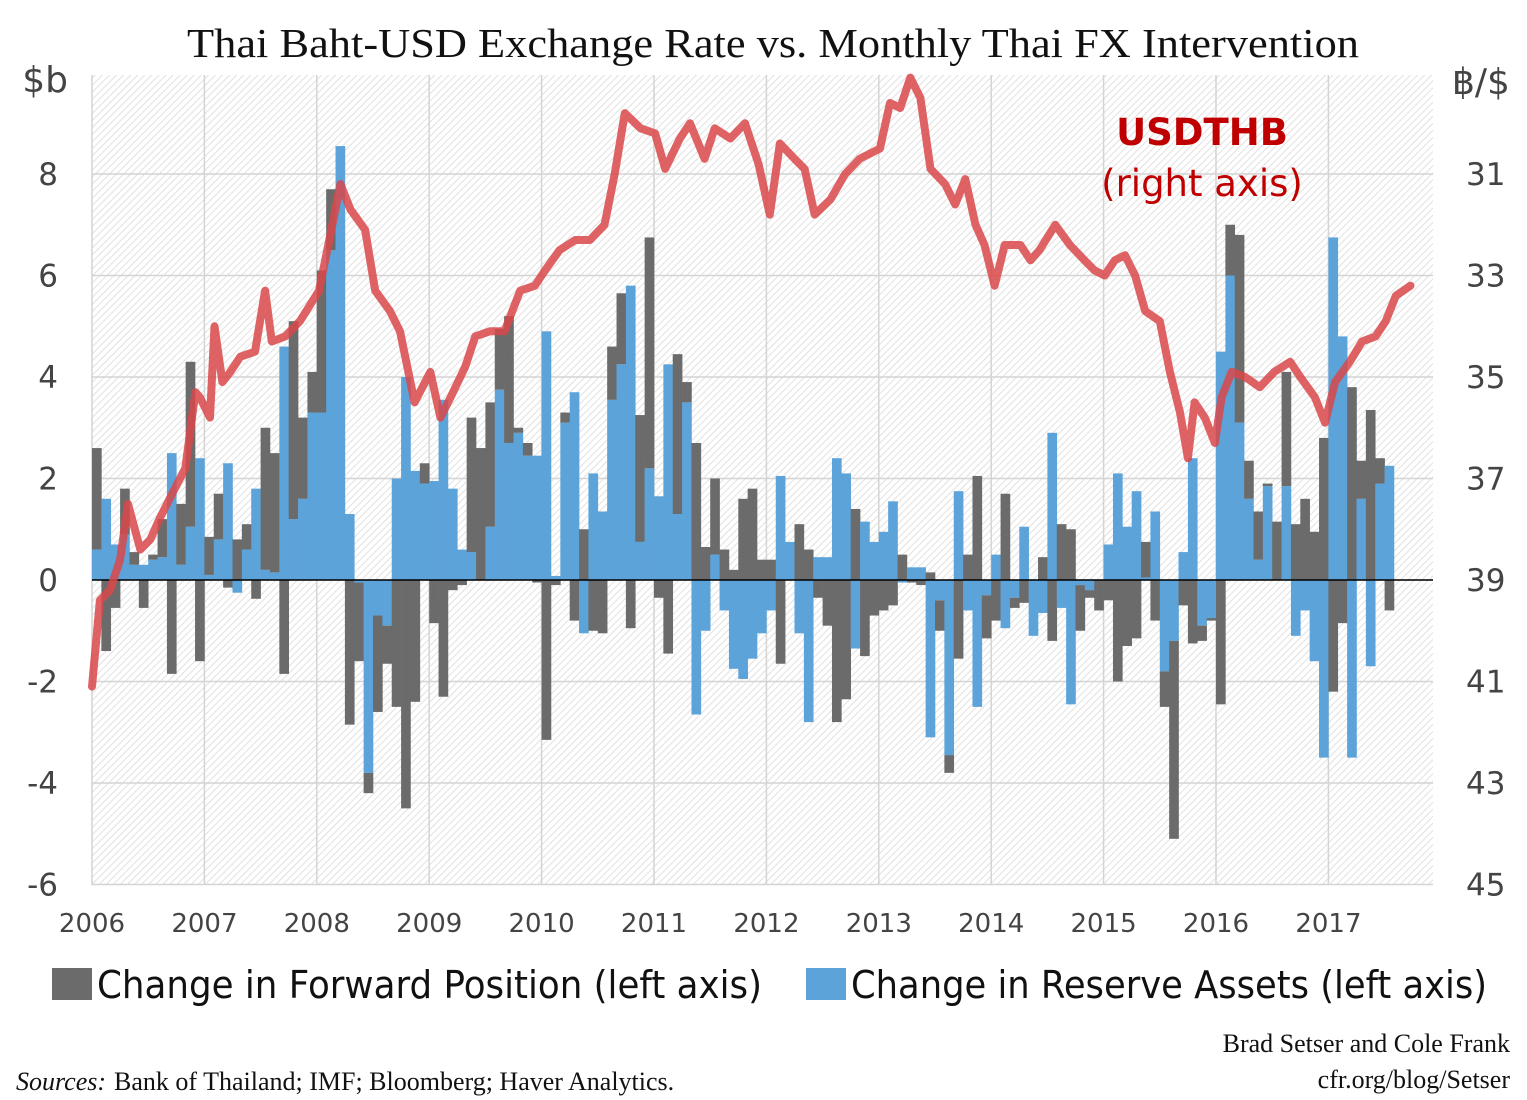  What do you see at coordinates (48, 277) in the screenshot?
I see `left-axis-tick-label: 6` at bounding box center [48, 277].